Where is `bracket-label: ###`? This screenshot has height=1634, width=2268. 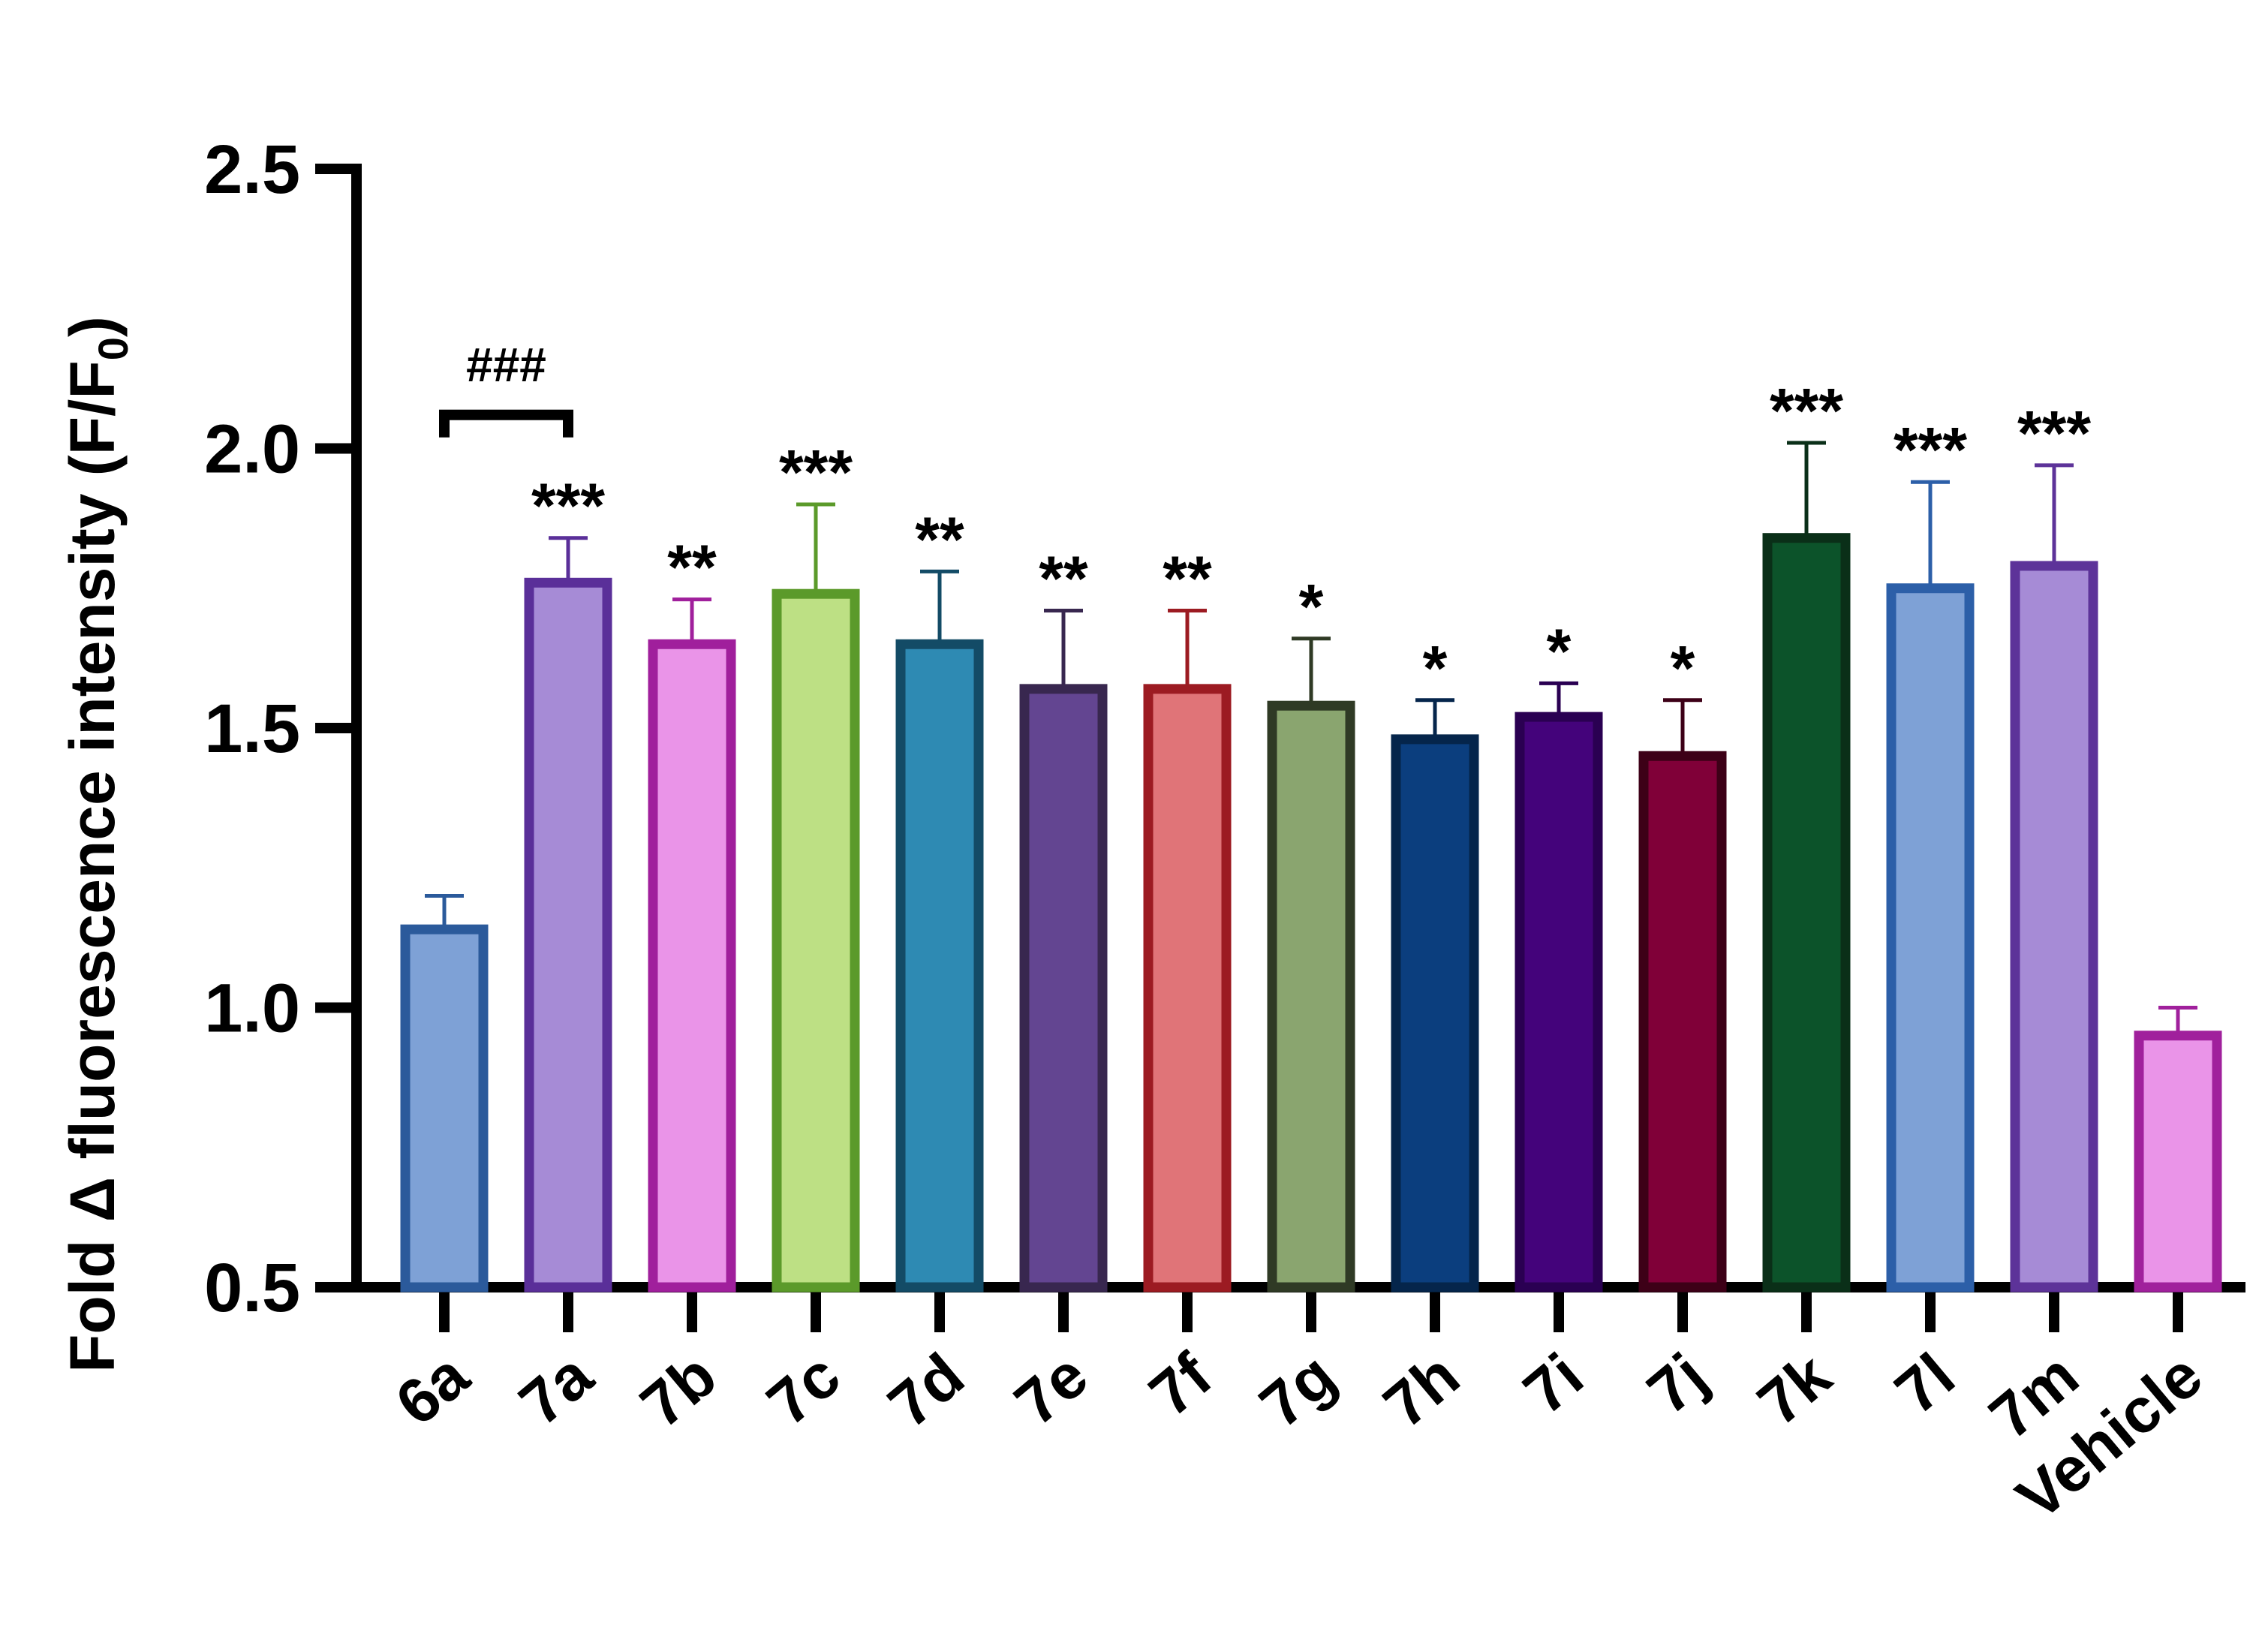
bracket-label: ### is located at coordinates (506, 365).